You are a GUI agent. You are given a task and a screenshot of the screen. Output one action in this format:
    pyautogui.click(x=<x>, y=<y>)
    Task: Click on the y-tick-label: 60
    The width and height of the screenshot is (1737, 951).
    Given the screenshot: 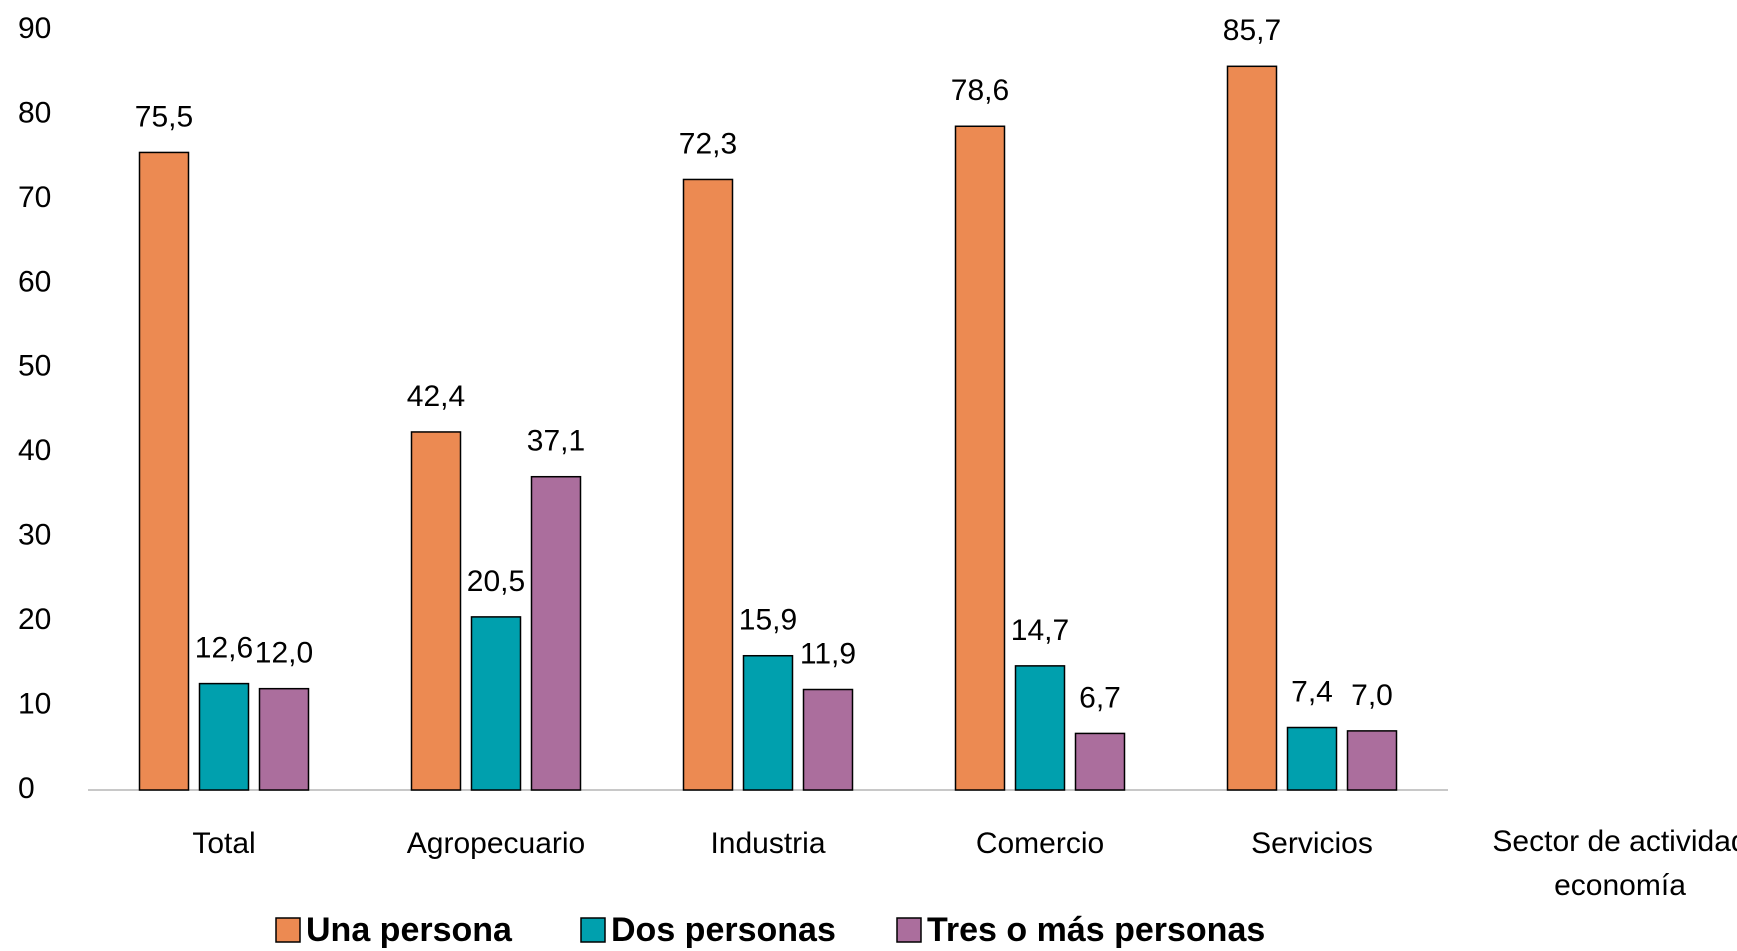 What is the action you would take?
    pyautogui.click(x=34, y=281)
    